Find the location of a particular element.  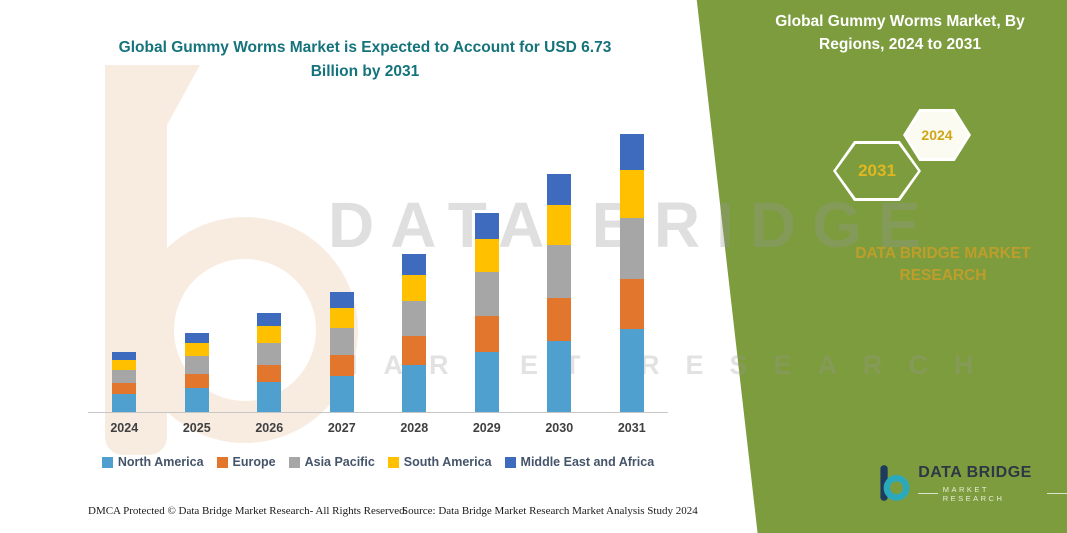

hexagon-badge-2031-label: 2031 is located at coordinates (877, 170).